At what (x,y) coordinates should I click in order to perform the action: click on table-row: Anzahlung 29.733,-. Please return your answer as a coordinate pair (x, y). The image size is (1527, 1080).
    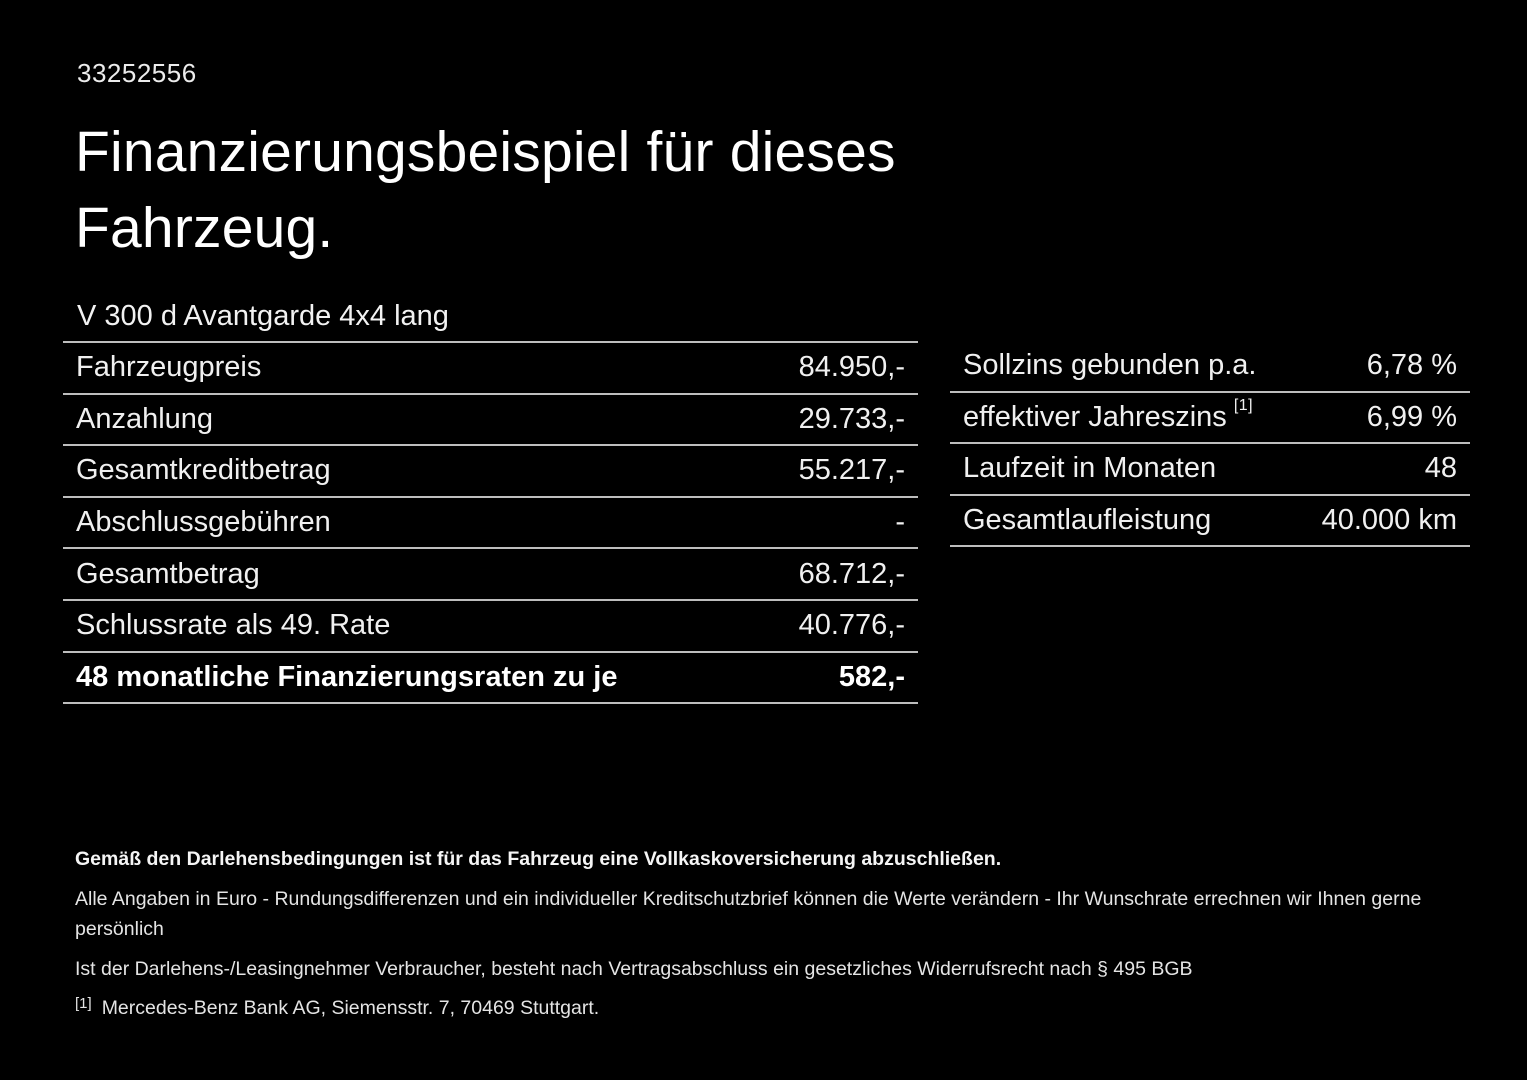
    Looking at the image, I should click on (490, 421).